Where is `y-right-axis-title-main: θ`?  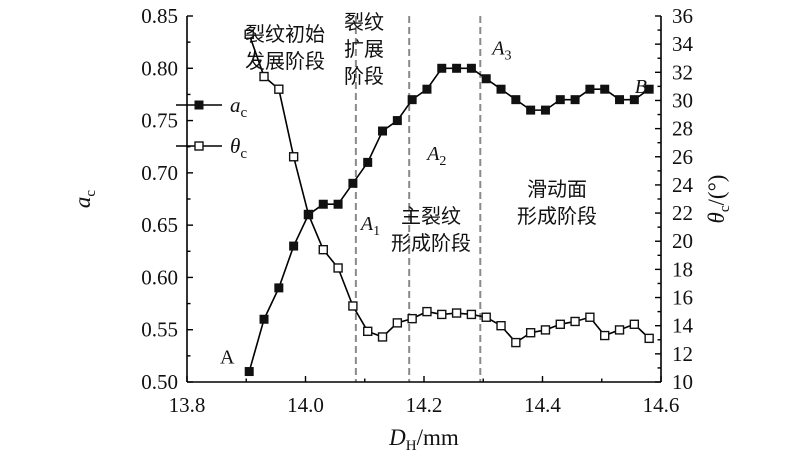
y-right-axis-title-main: θ is located at coordinates (716, 217).